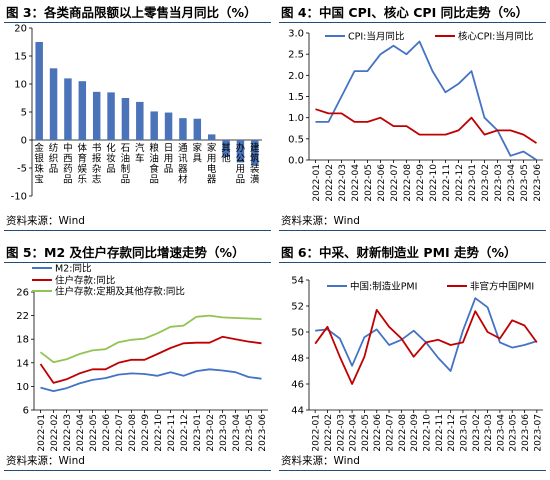 This screenshot has height=480, width=550. Describe the element at coordinates (296, 76) in the screenshot. I see `y-tick-label: 2.0` at that location.